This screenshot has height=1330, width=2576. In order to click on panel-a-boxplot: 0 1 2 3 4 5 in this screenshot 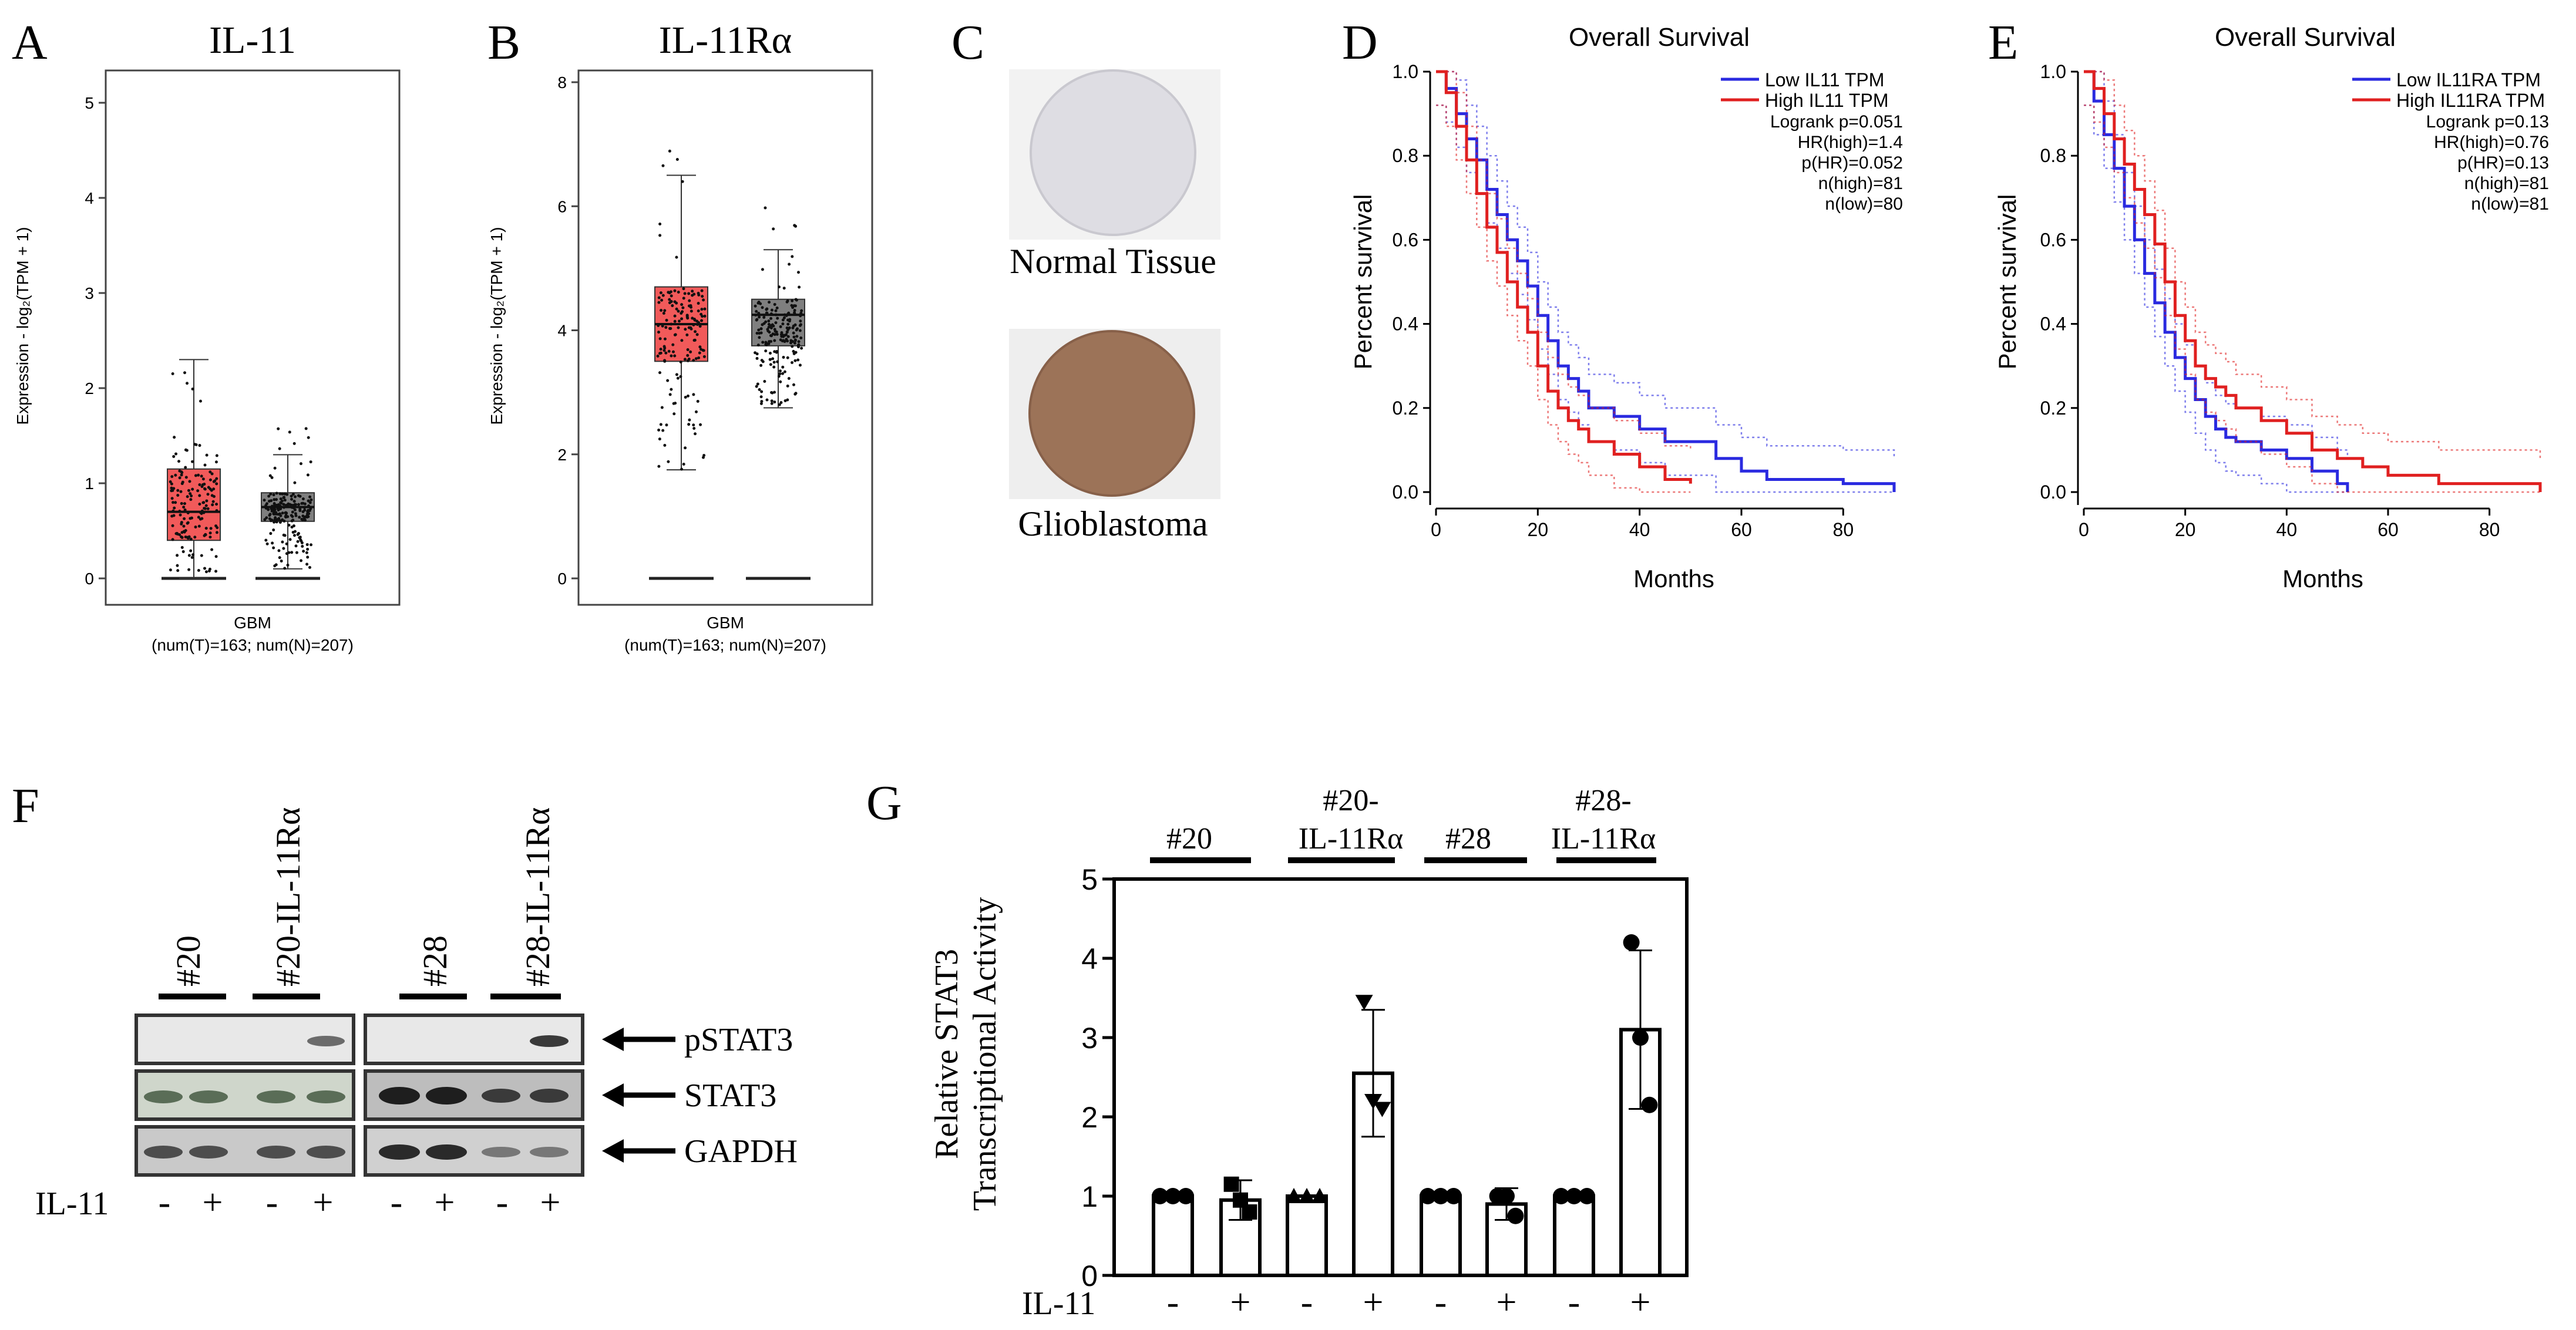, I will do `click(202, 341)`.